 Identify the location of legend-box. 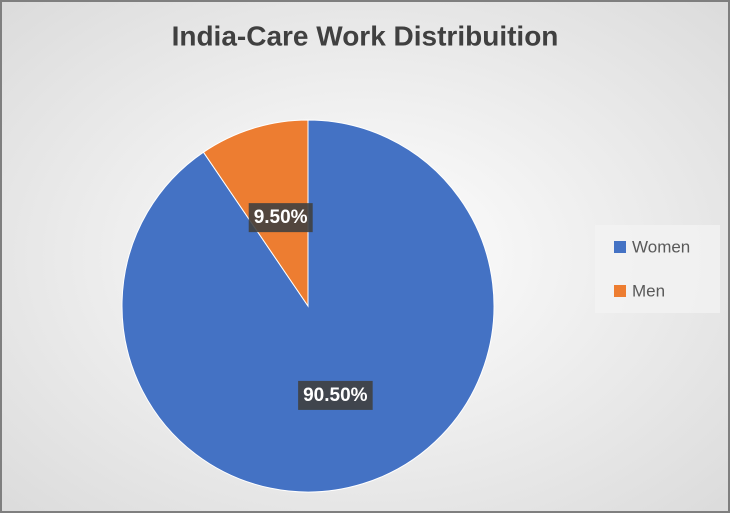
(657, 269).